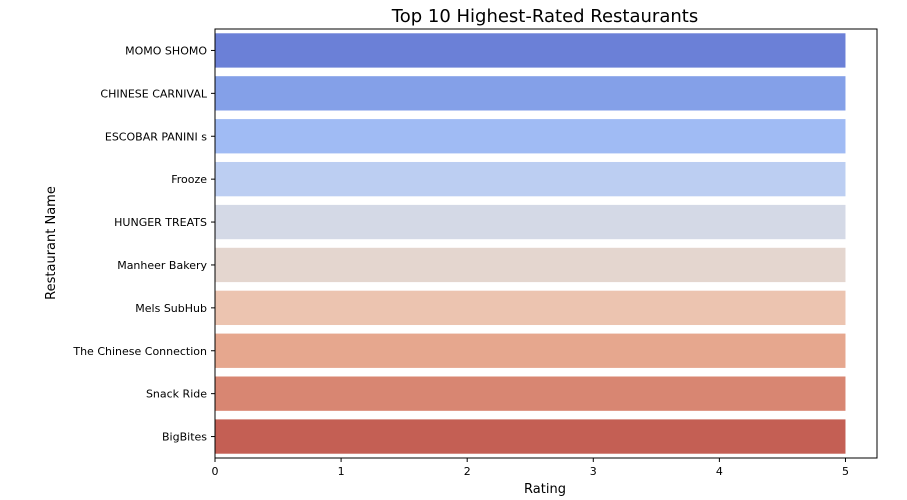  Describe the element at coordinates (176, 394) in the screenshot. I see `y-tick-label: Snack Ride` at that location.